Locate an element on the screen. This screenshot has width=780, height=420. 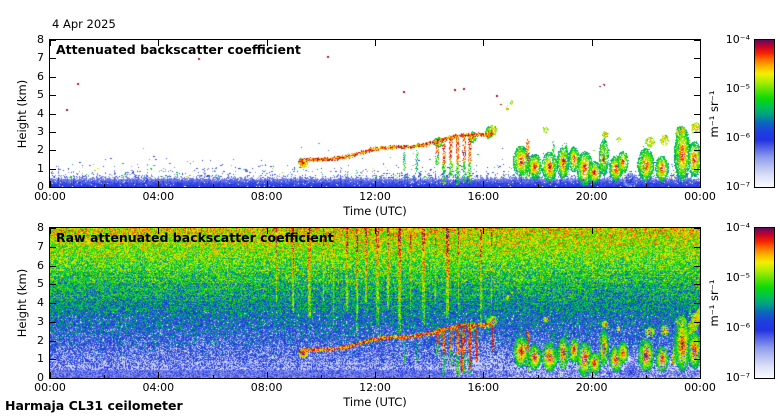
colorbar-unit-label-bottom: m⁻¹ sr⁻¹ is located at coordinates (714, 303).